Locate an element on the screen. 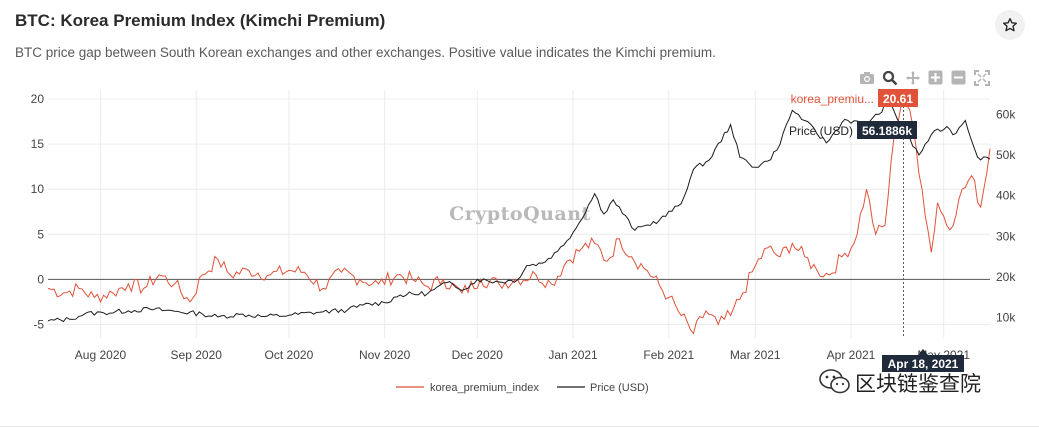 The image size is (1039, 427). legend-price-label: Price (USD) is located at coordinates (619, 388).